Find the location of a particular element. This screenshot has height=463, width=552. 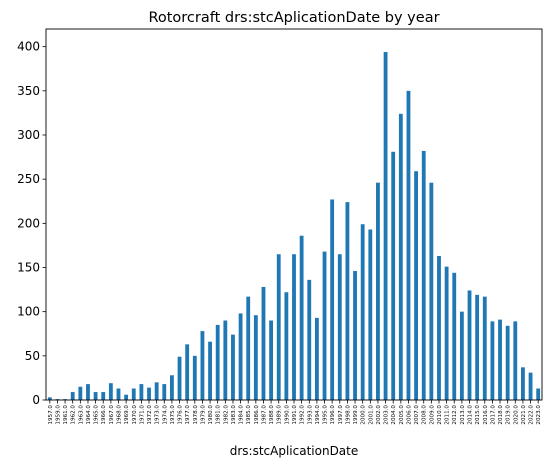

x-tick-label: 2017.0 is located at coordinates (493, 415).